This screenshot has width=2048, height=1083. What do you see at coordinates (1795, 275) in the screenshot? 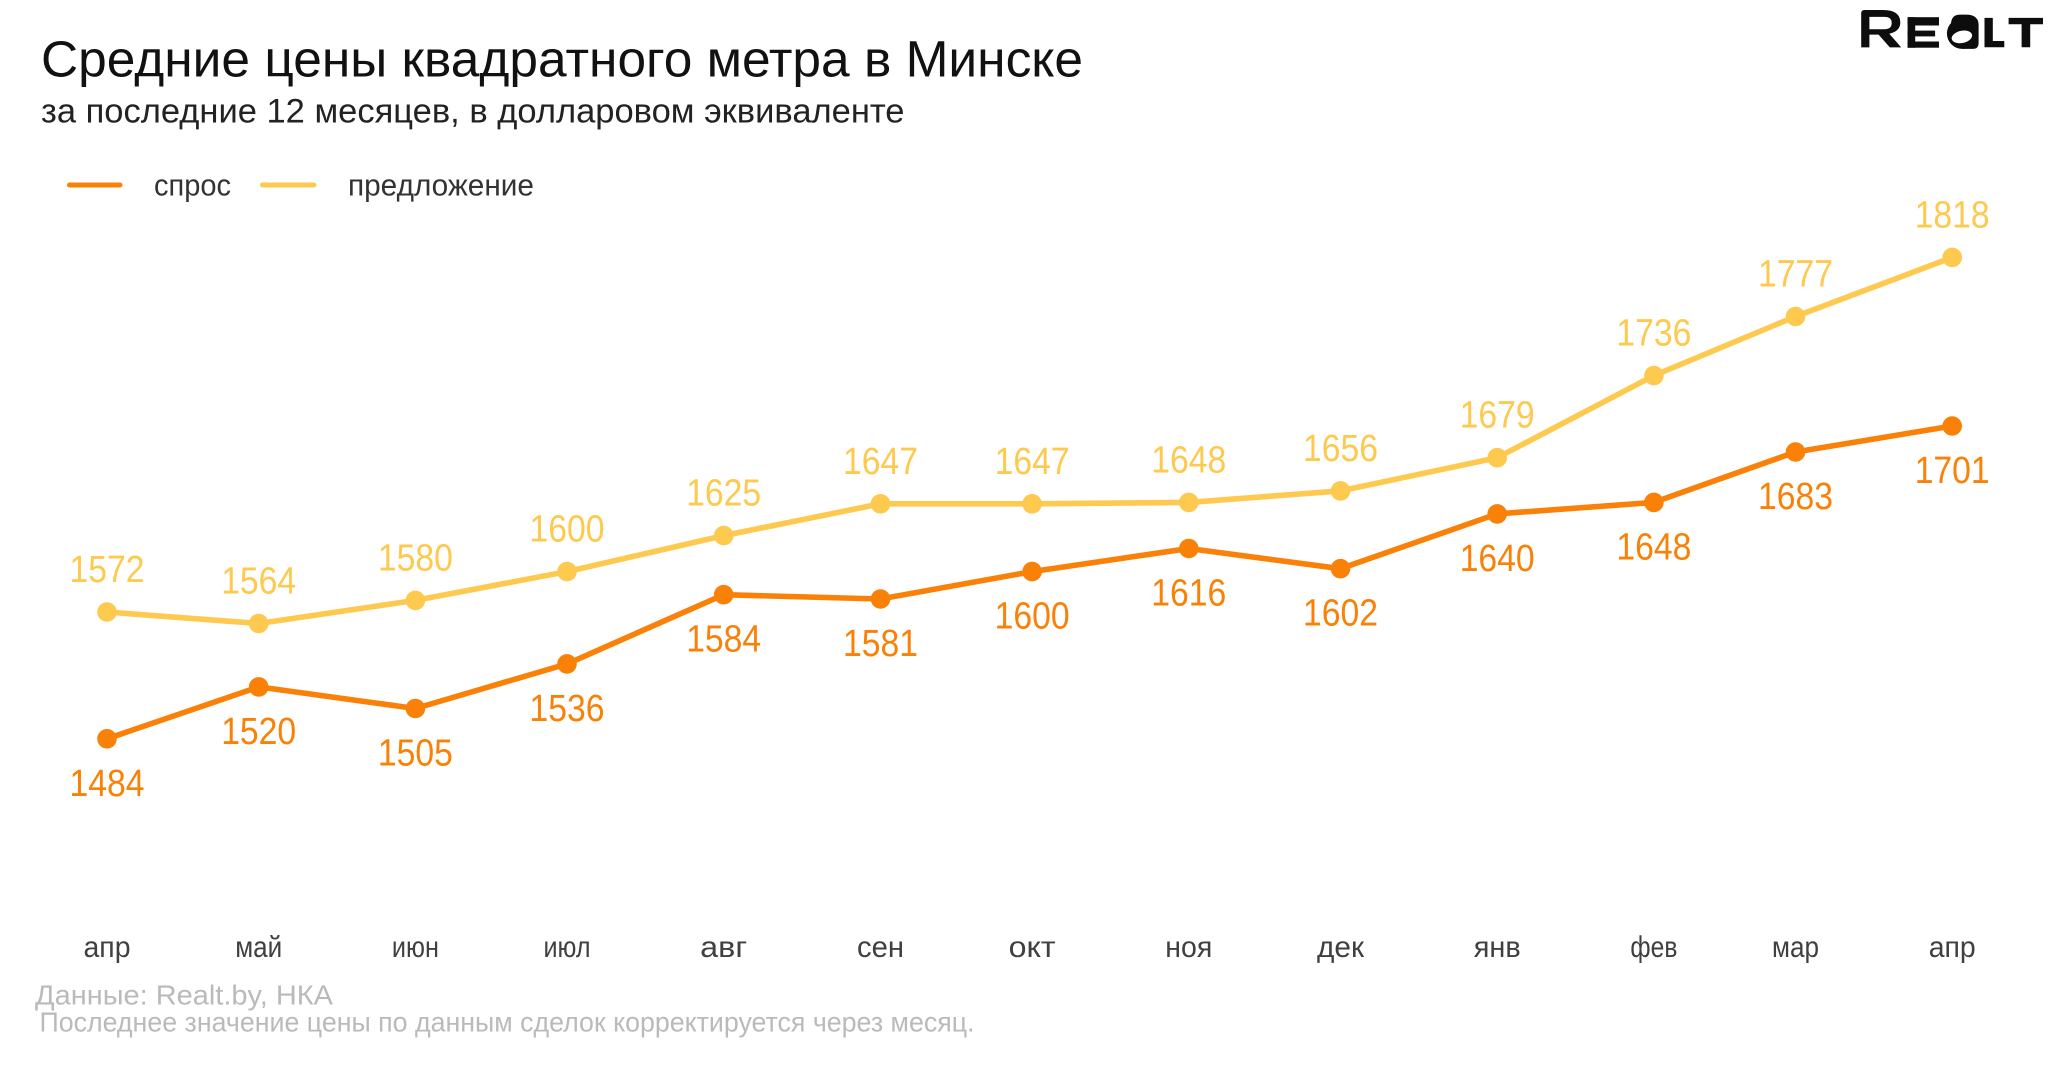
I see `svg-text: 1777` at bounding box center [1795, 275].